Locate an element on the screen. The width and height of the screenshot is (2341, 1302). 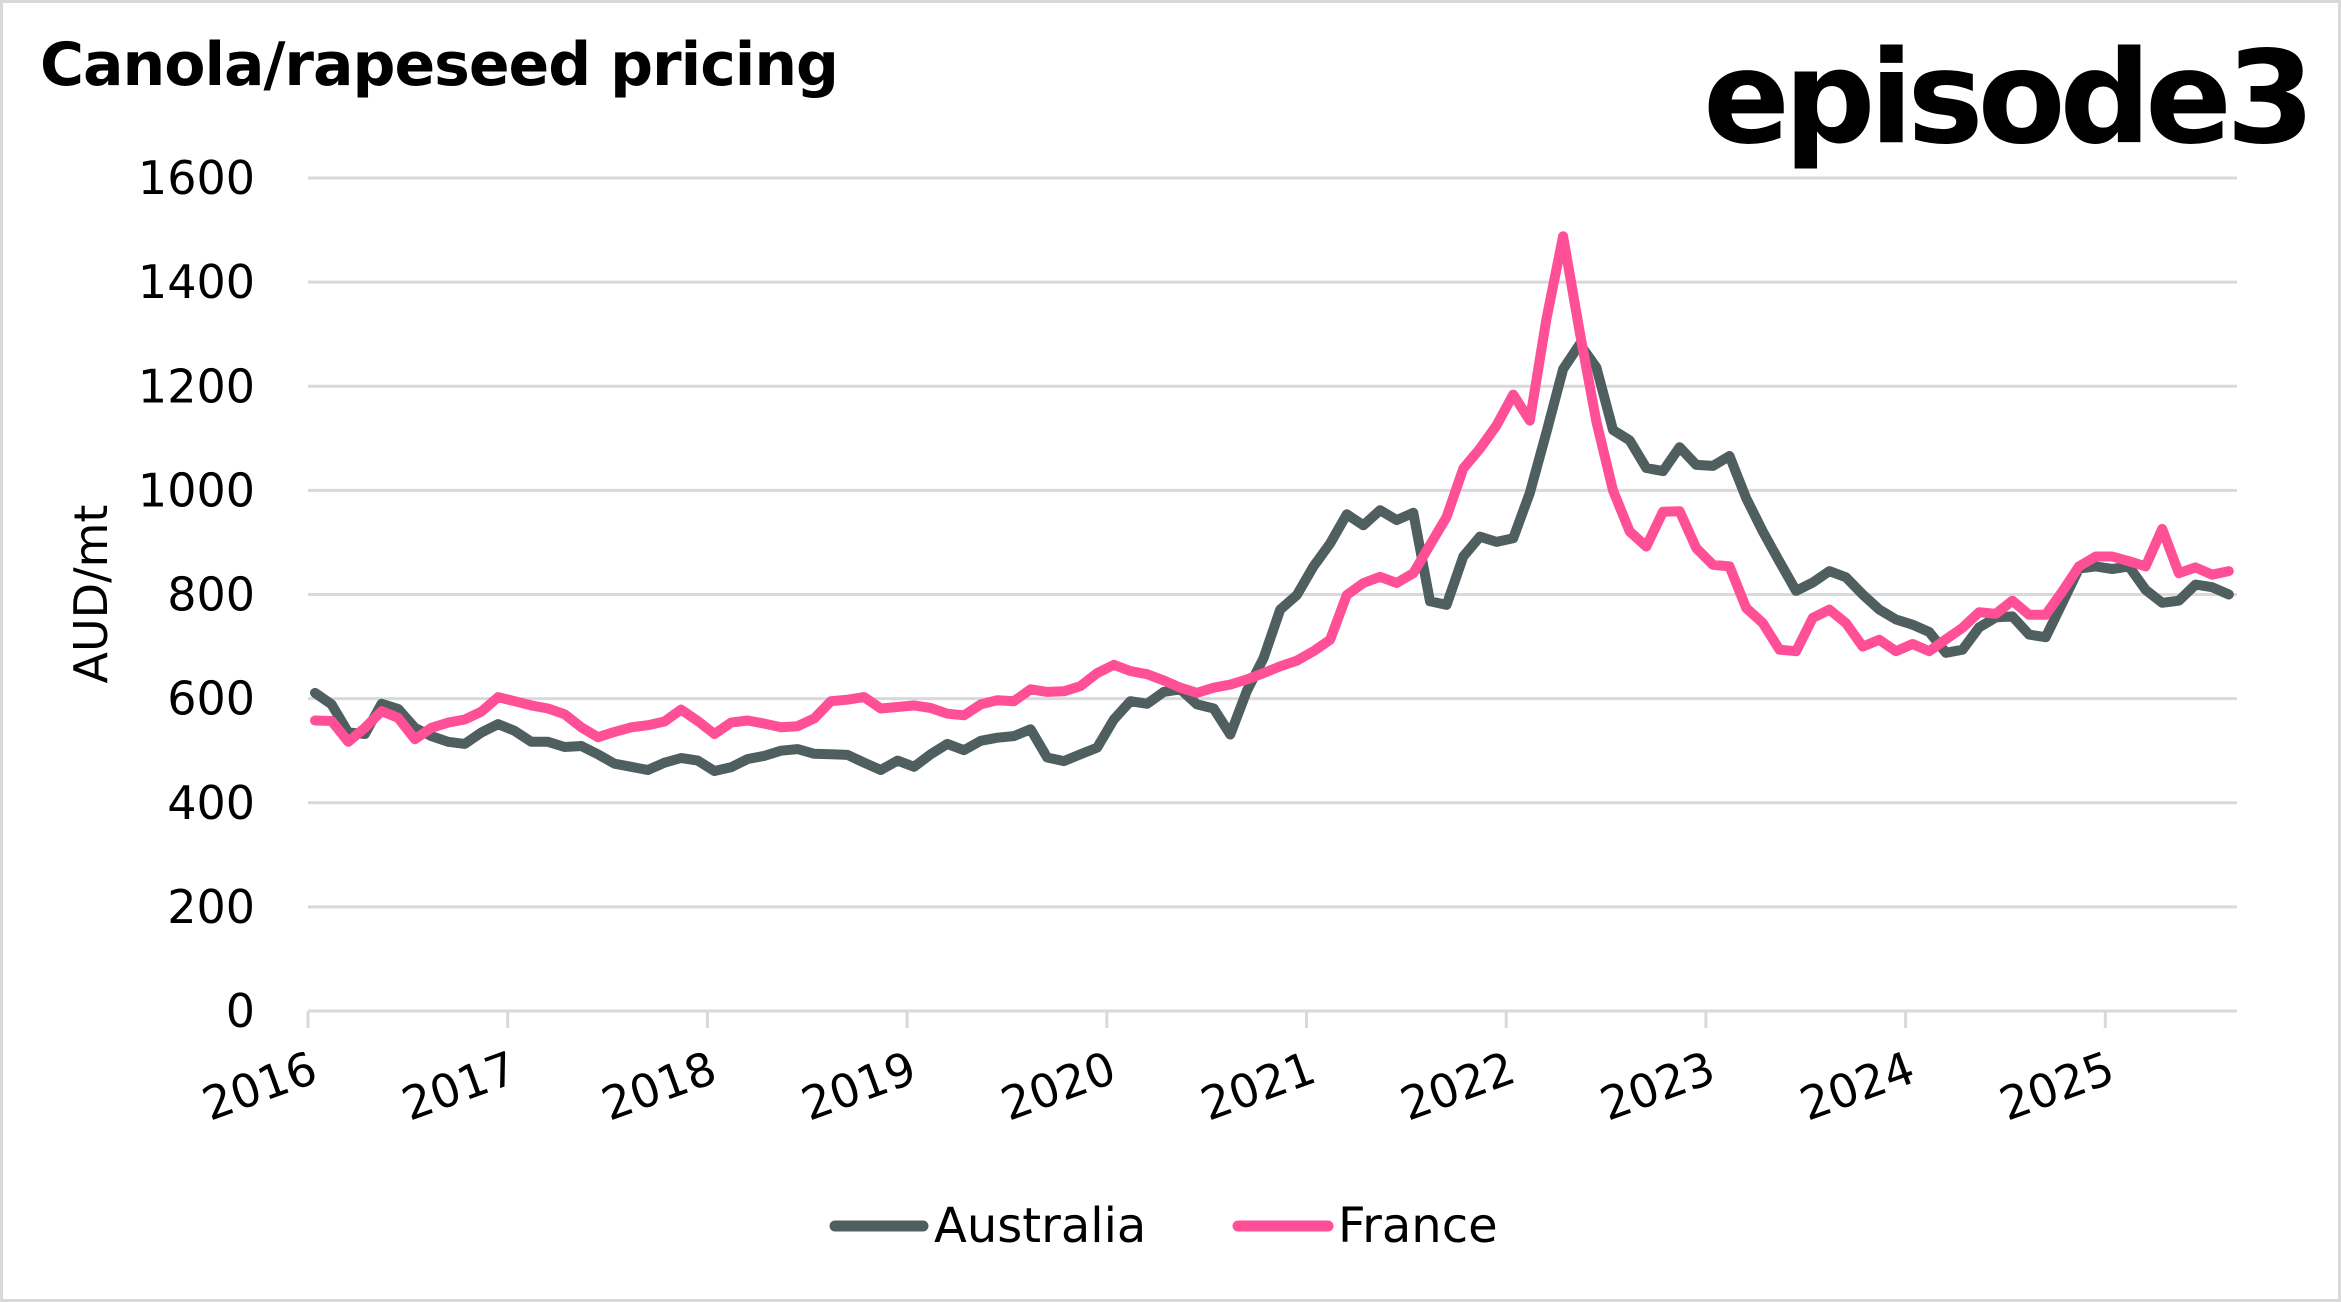
x-tick-label: 2019 is located at coordinates (858, 1086).